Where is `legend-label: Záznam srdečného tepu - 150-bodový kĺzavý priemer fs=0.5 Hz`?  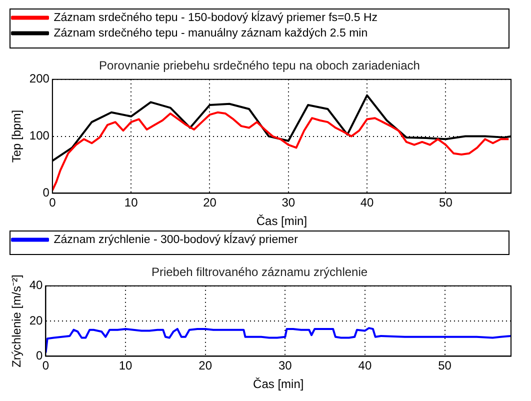 legend-label: Záznam srdečného tepu - 150-bodový kĺzavý priemer fs=0.5 Hz is located at coordinates (216, 17).